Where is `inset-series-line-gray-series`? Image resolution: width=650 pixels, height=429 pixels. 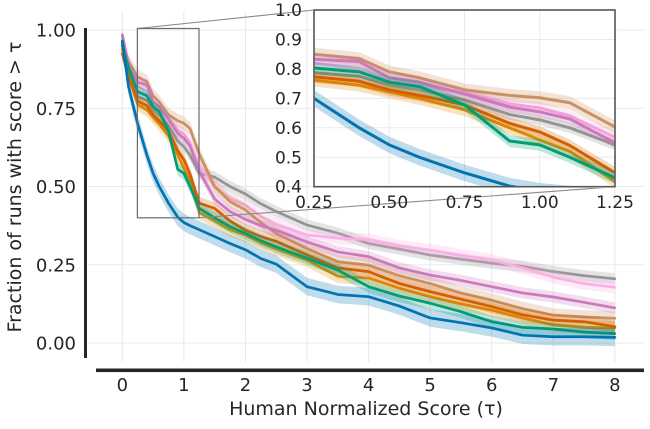 inset-series-line-gray-series is located at coordinates (464, 109).